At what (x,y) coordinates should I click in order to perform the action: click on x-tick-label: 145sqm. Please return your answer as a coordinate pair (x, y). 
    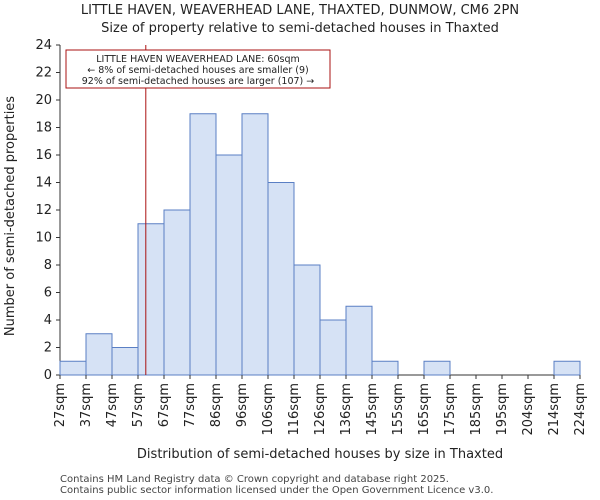
    Looking at the image, I should click on (372, 409).